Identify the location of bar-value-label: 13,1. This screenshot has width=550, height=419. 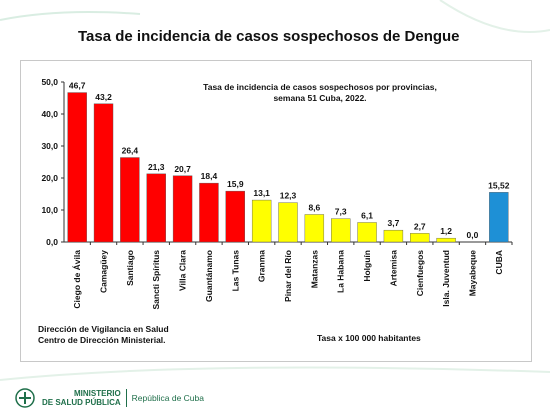
(261, 193).